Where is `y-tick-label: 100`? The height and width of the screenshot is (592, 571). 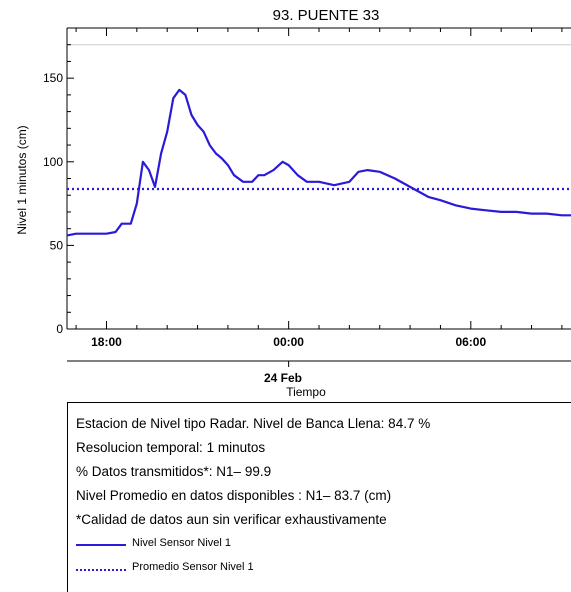 y-tick-label: 100 is located at coordinates (53, 162).